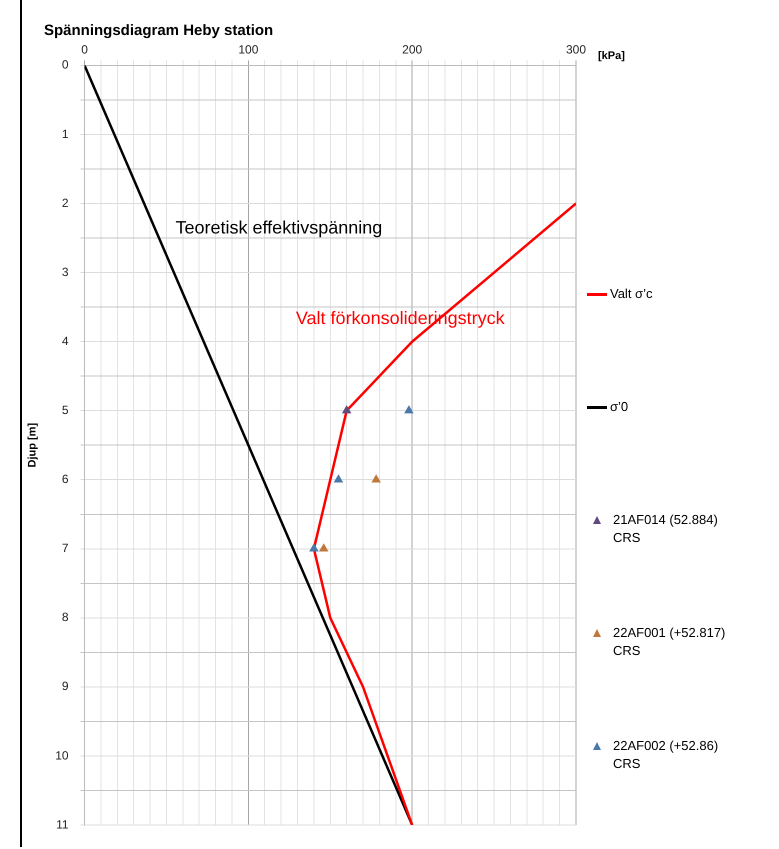  Describe the element at coordinates (65, 271) in the screenshot. I see `y-tick-label: 3` at that location.